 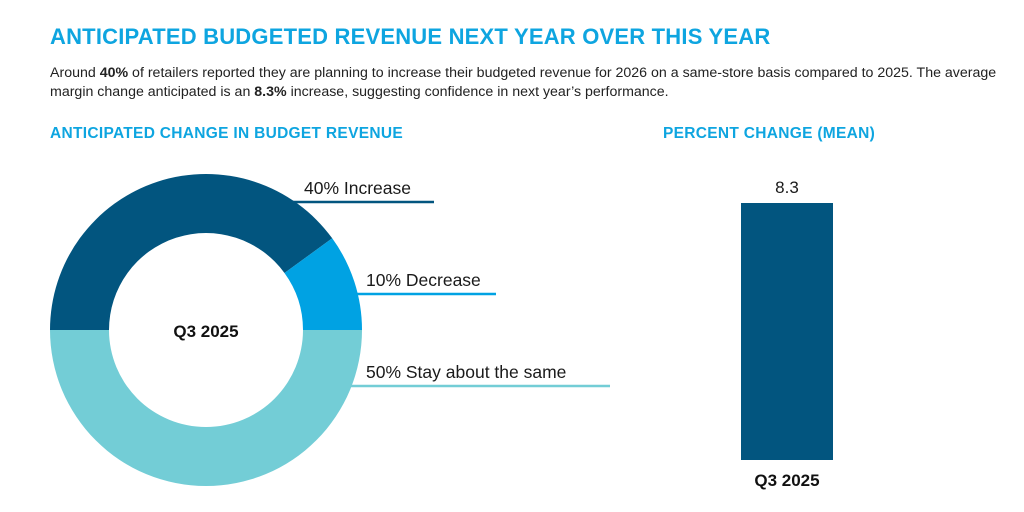 I want to click on donut-slice-increase, so click(x=191, y=251).